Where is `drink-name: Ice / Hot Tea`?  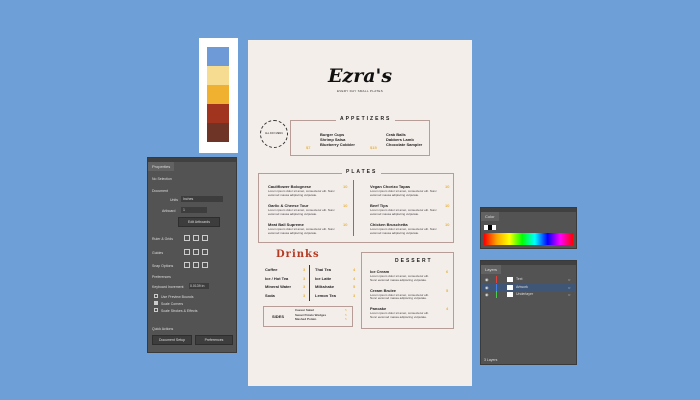 drink-name: Ice / Hot Tea is located at coordinates (277, 278).